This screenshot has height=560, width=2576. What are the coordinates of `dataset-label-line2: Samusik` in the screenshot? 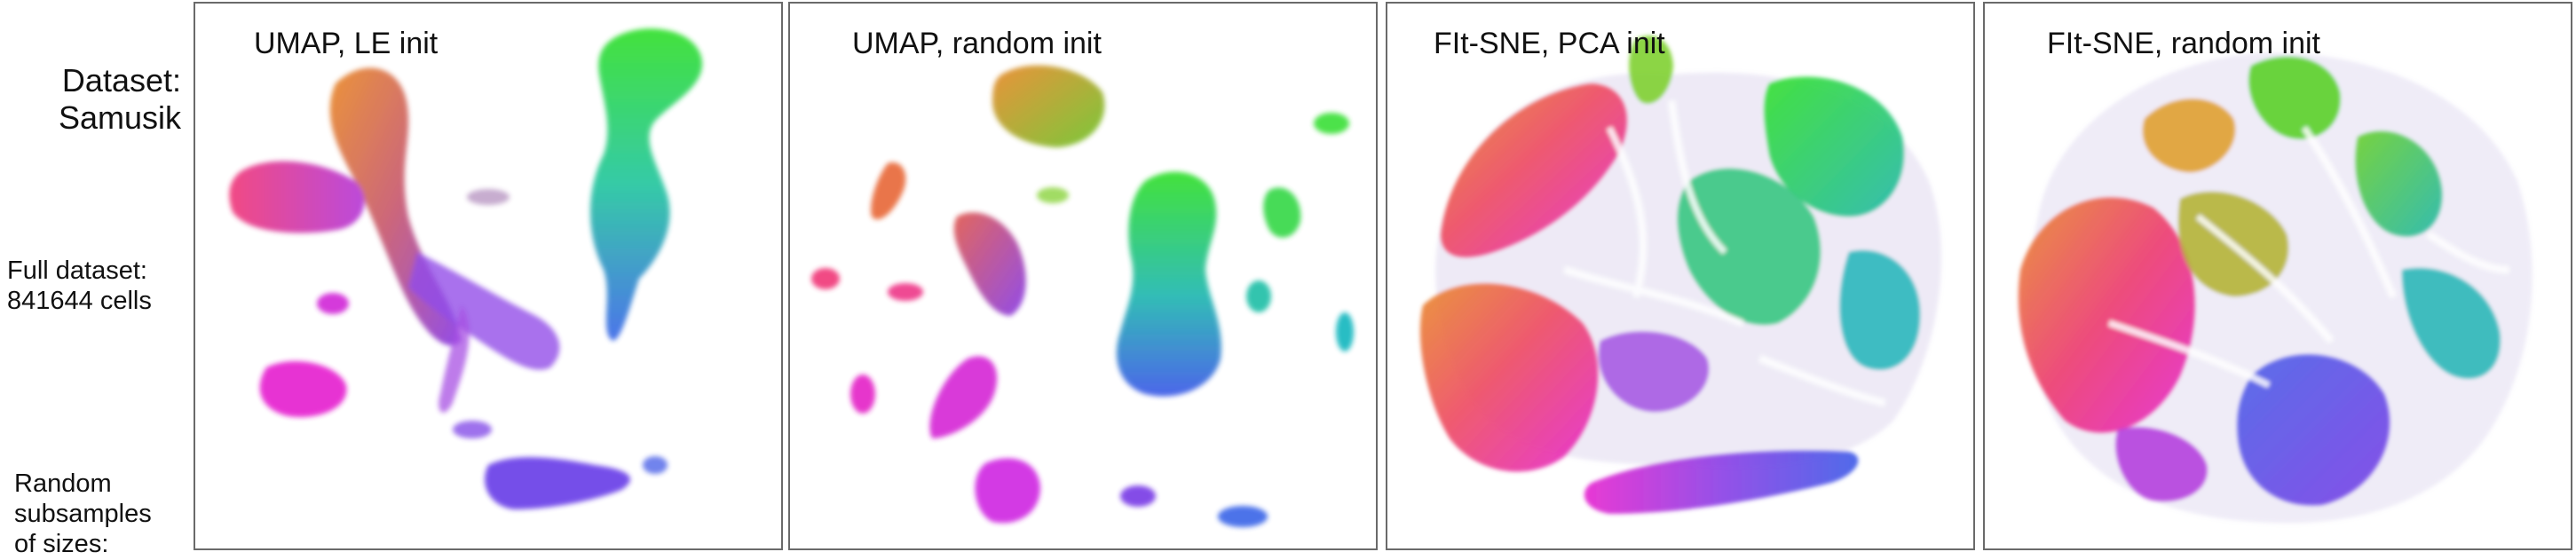 It's located at (119, 118).